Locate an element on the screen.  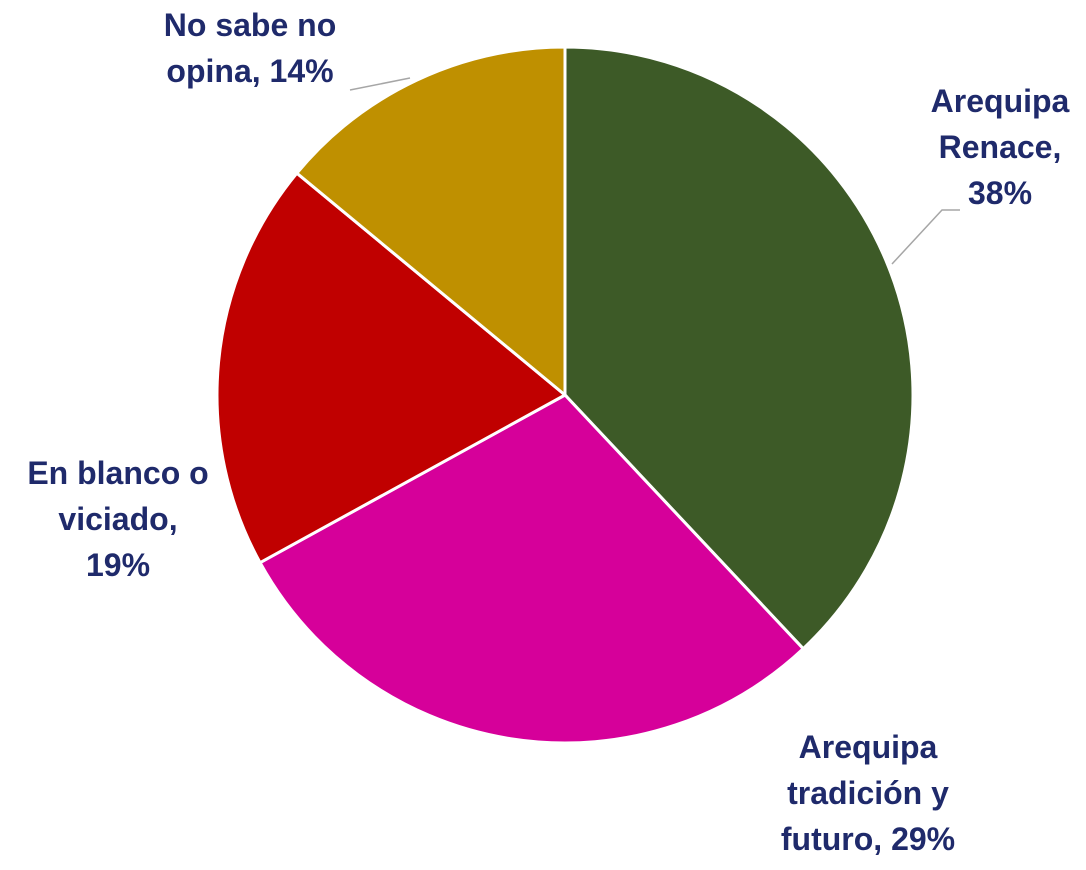
slice-label-1: Arequipa Renace, 38% is located at coordinates (1000, 147).